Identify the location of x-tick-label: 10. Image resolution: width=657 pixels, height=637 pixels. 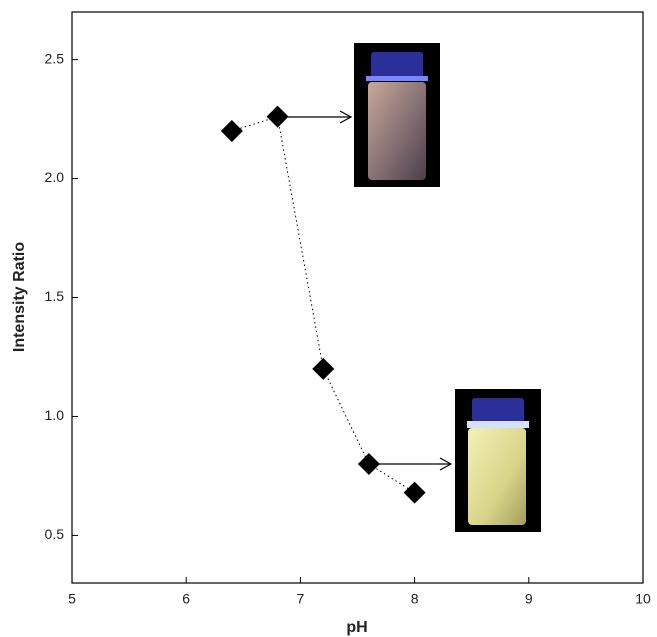
(643, 599).